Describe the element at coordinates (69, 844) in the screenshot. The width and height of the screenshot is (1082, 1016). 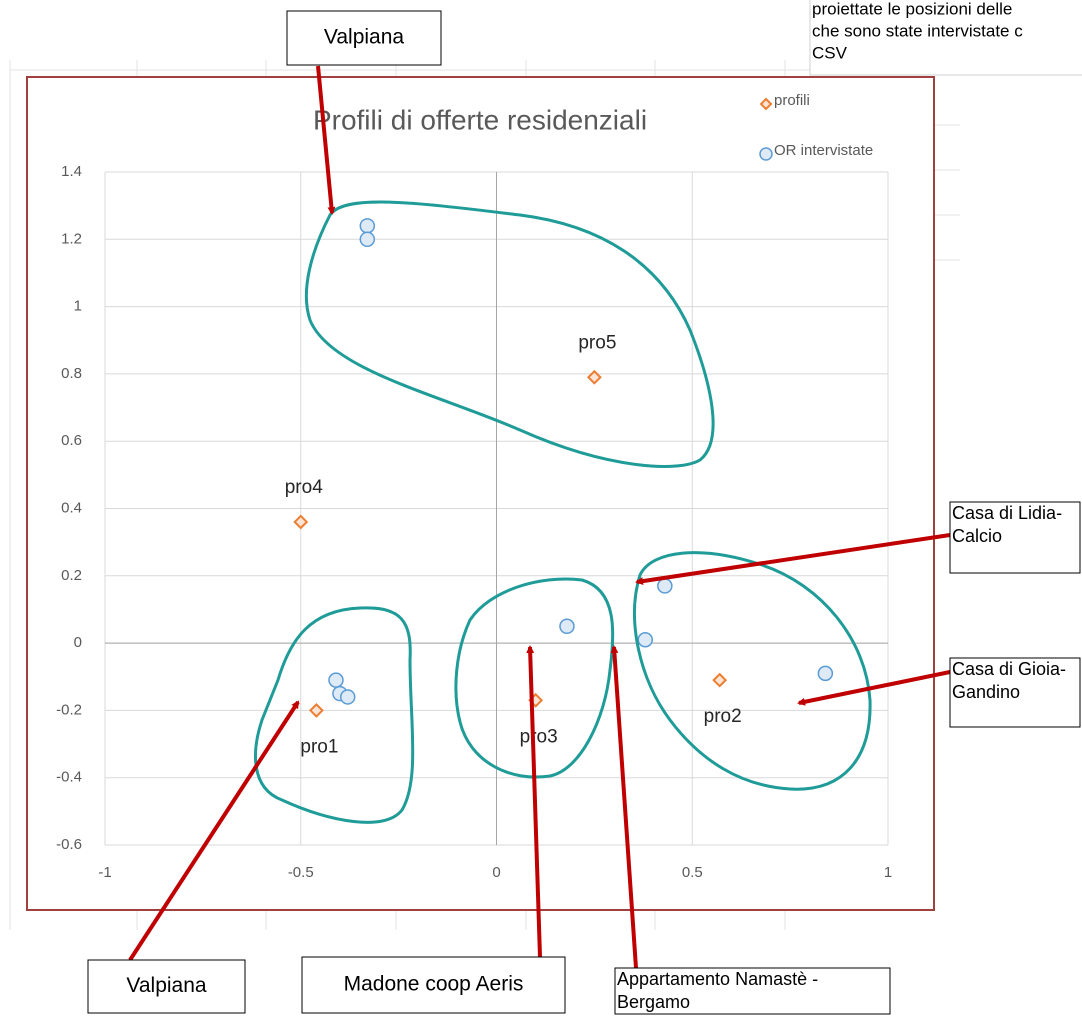
I see `y-tick-label: -0.6` at that location.